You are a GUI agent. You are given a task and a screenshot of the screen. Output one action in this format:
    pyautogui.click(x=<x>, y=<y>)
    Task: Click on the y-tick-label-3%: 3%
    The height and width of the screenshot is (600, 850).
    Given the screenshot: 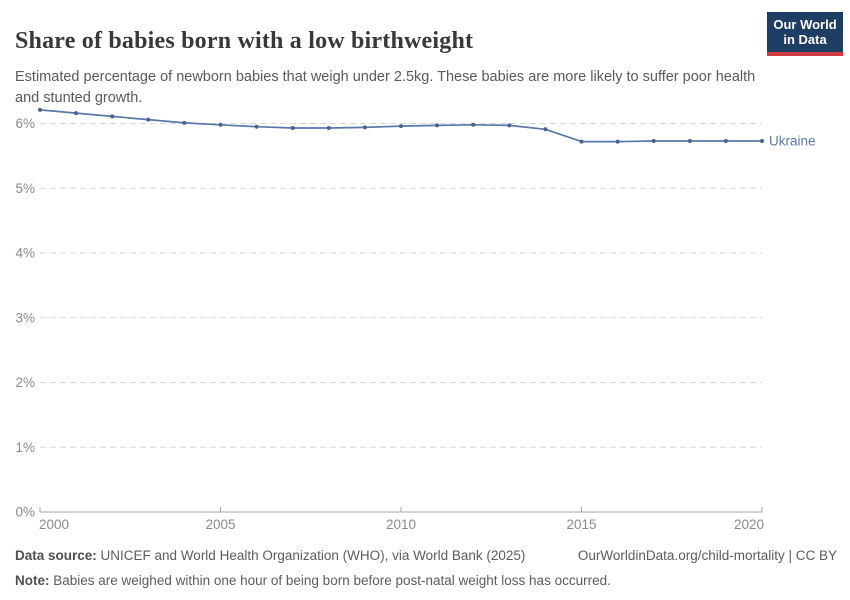 What is the action you would take?
    pyautogui.click(x=25, y=317)
    